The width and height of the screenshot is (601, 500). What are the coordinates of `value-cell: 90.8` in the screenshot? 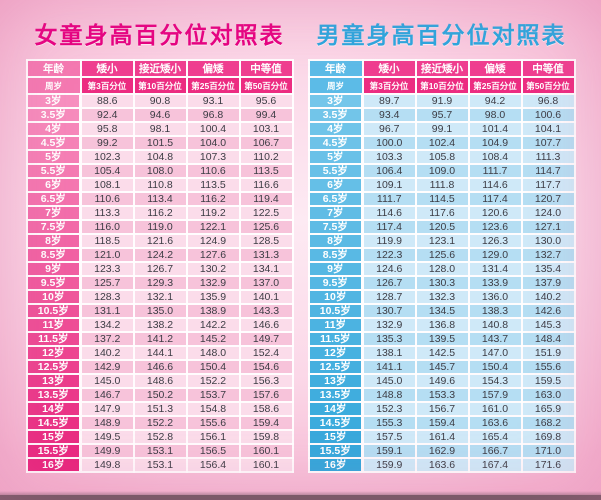 It's located at (160, 101).